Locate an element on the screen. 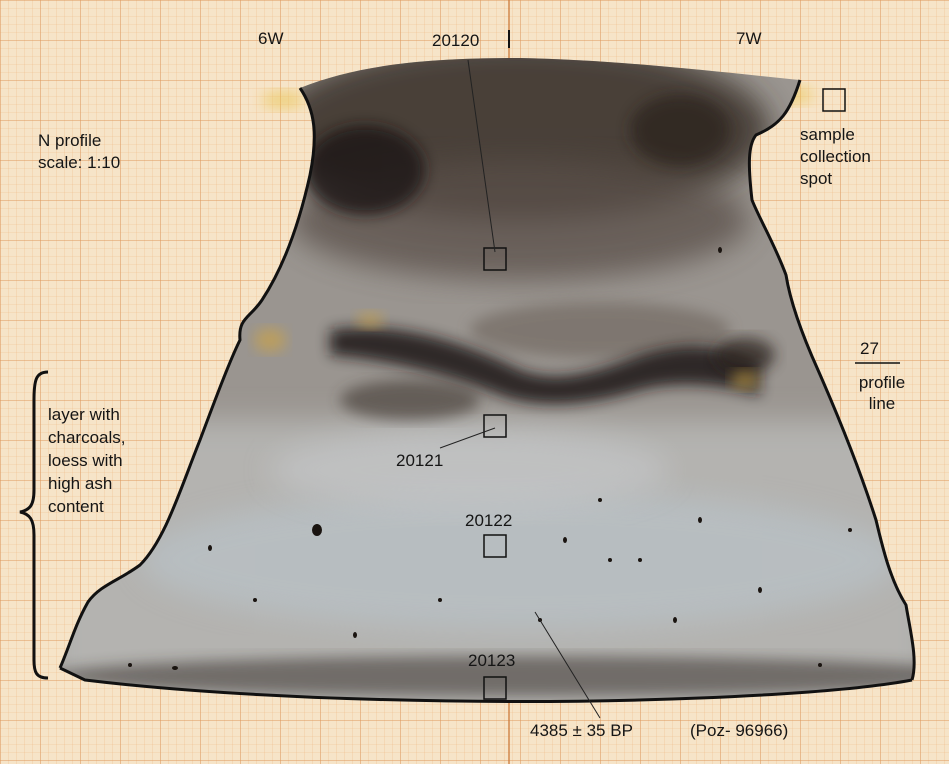 This screenshot has height=764, width=949. sample-label-20120: 20120 is located at coordinates (456, 40).